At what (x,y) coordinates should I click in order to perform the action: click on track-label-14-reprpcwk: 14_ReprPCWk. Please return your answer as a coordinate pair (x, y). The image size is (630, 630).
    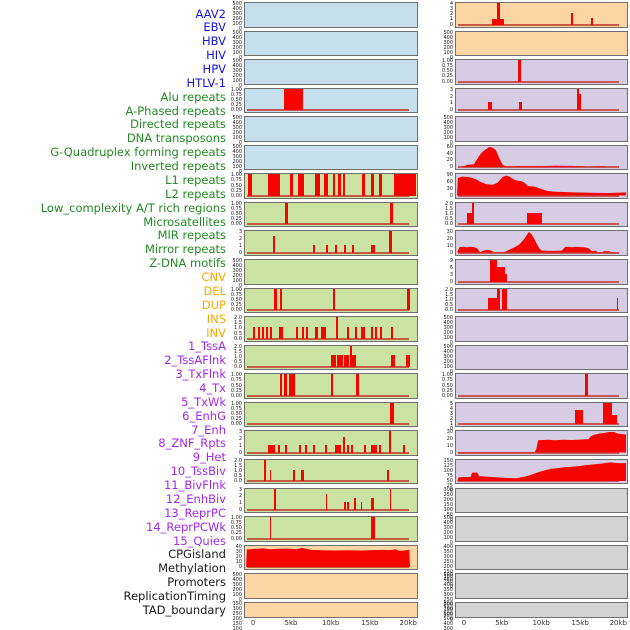
    Looking at the image, I should click on (186, 526).